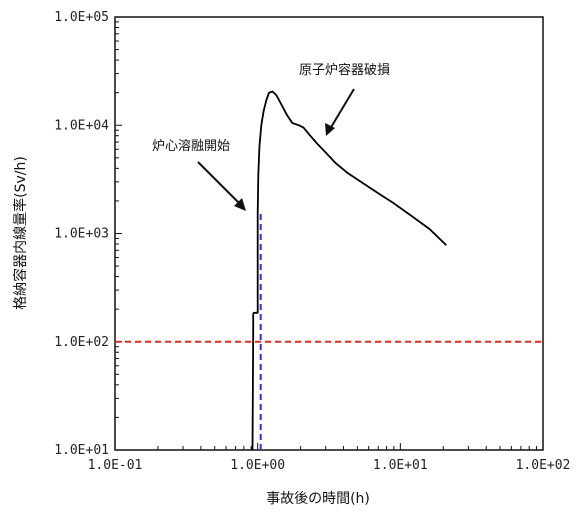 The height and width of the screenshot is (512, 579). Describe the element at coordinates (81, 17) in the screenshot. I see `y-tick-label: 1.0E+05` at that location.